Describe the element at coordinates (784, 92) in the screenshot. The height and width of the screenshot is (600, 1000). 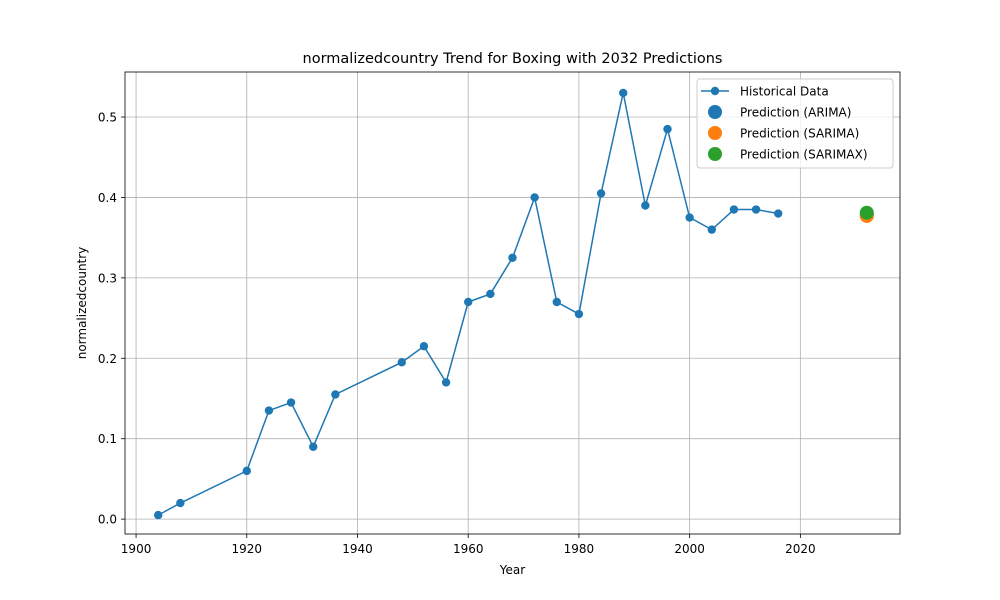
I see `legend-entry-label: Historical Data` at that location.